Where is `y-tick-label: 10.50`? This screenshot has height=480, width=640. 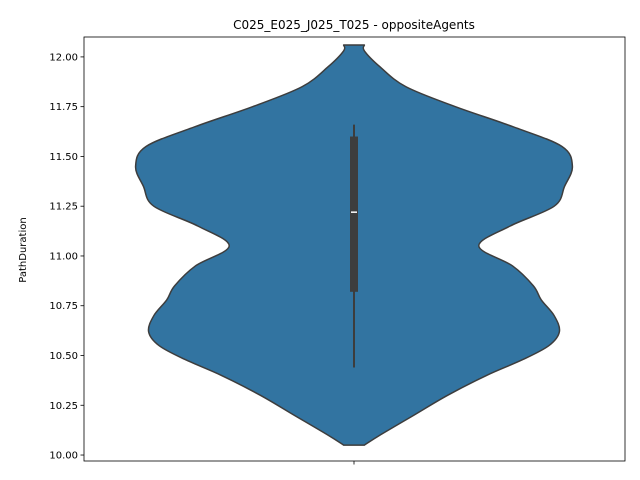 y-tick-label: 10.50 is located at coordinates (63, 356).